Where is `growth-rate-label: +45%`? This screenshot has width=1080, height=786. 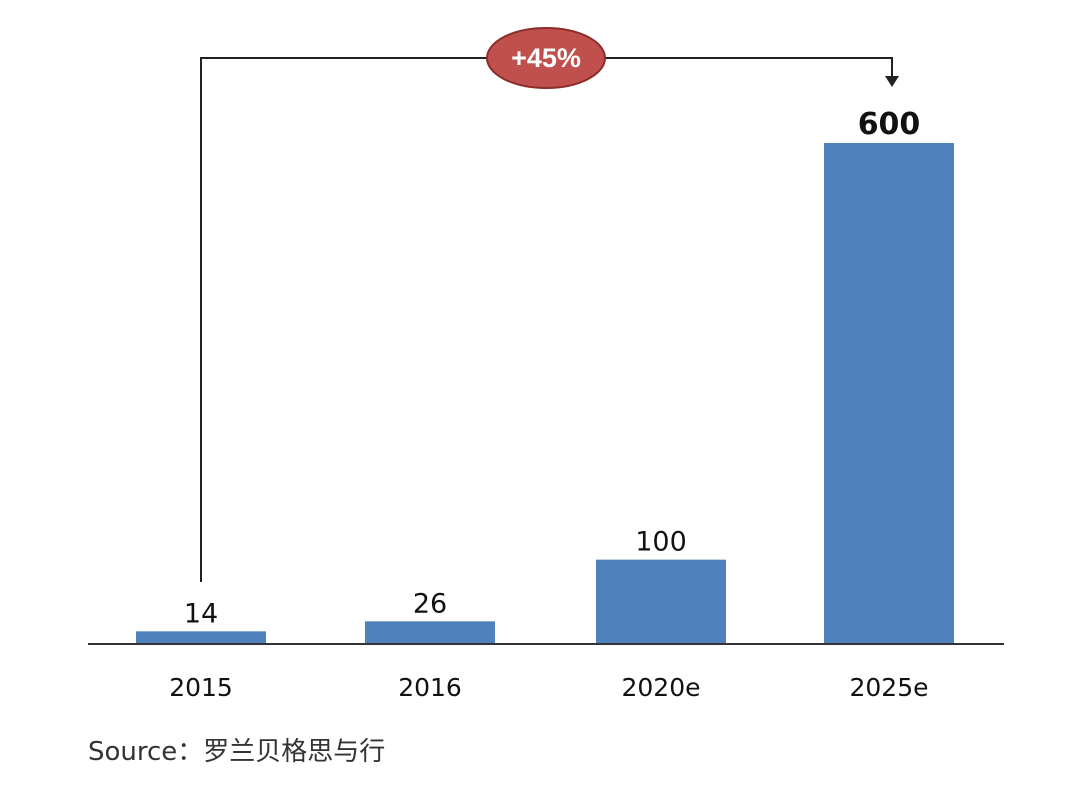
growth-rate-label: +45% is located at coordinates (546, 58).